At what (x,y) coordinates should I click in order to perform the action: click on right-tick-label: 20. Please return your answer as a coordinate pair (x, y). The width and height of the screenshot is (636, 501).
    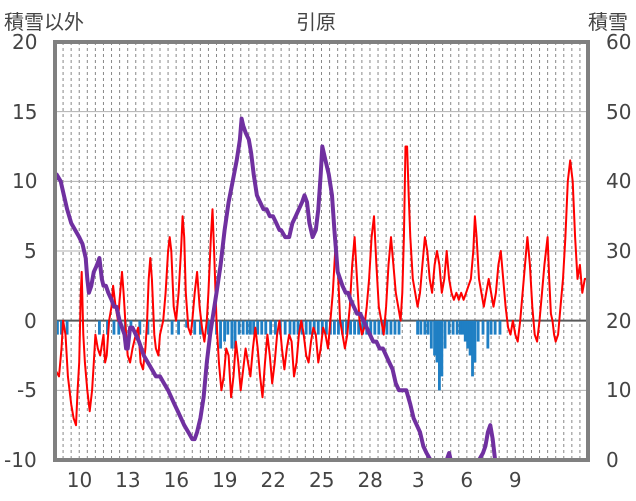
    Looking at the image, I should click on (619, 320).